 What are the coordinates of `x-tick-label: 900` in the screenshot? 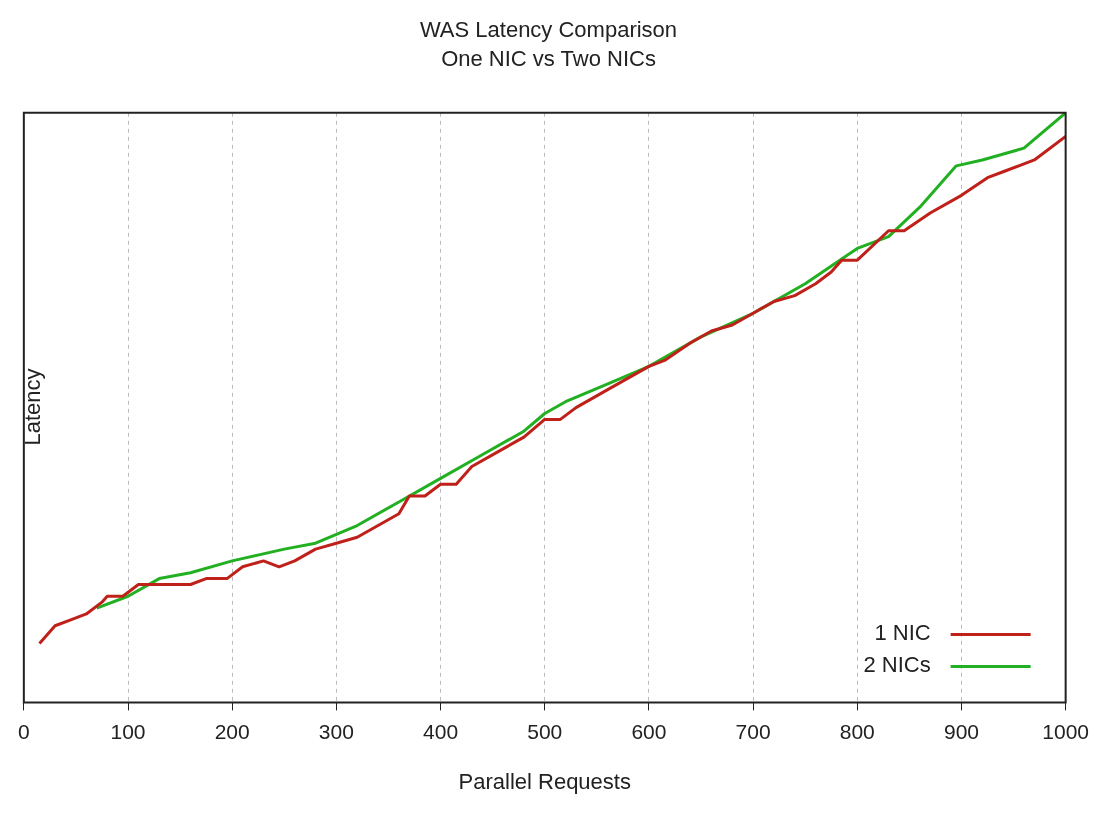 It's located at (961, 731).